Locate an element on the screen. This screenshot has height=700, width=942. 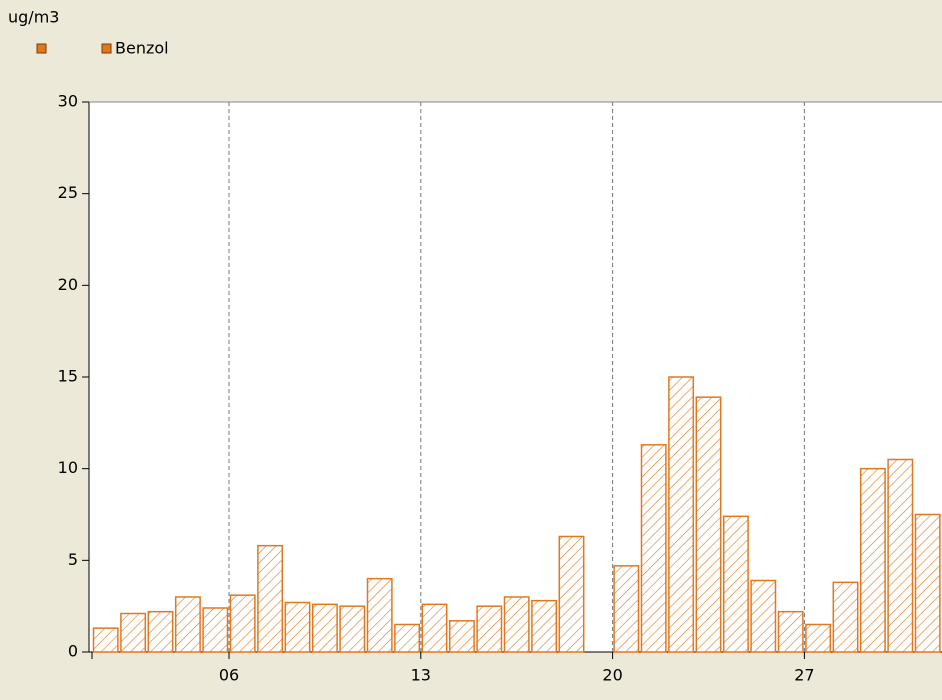
y-tick-label: 5 is located at coordinates (73, 559).